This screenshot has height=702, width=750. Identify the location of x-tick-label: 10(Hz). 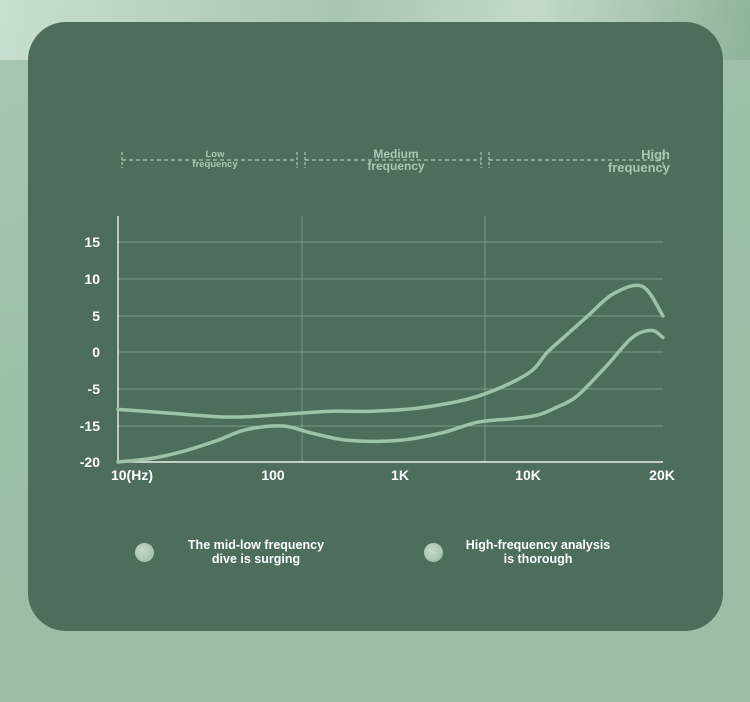
(132, 475).